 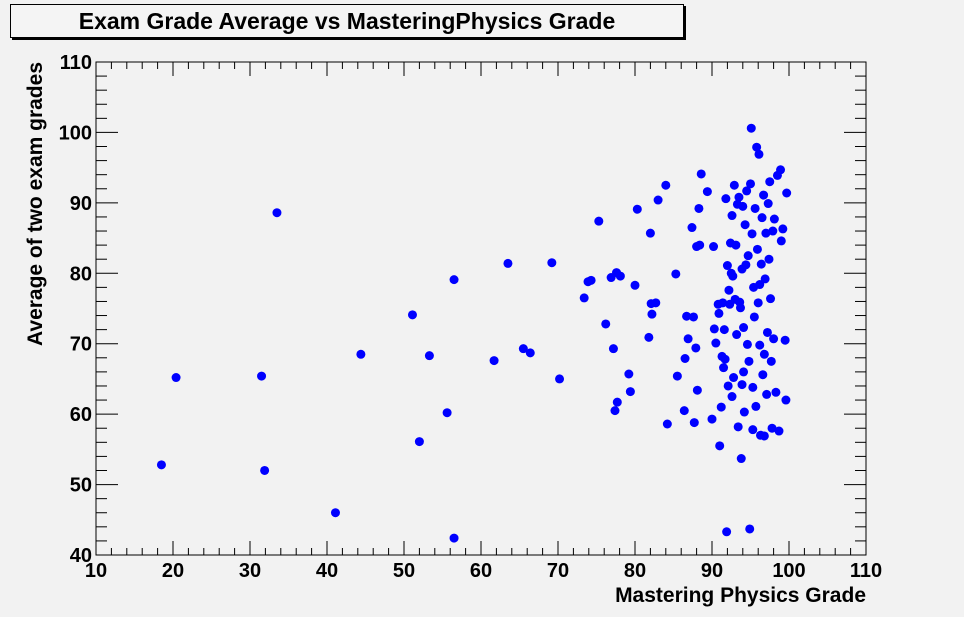 What do you see at coordinates (635, 571) in the screenshot?
I see `x-tick-label: 80` at bounding box center [635, 571].